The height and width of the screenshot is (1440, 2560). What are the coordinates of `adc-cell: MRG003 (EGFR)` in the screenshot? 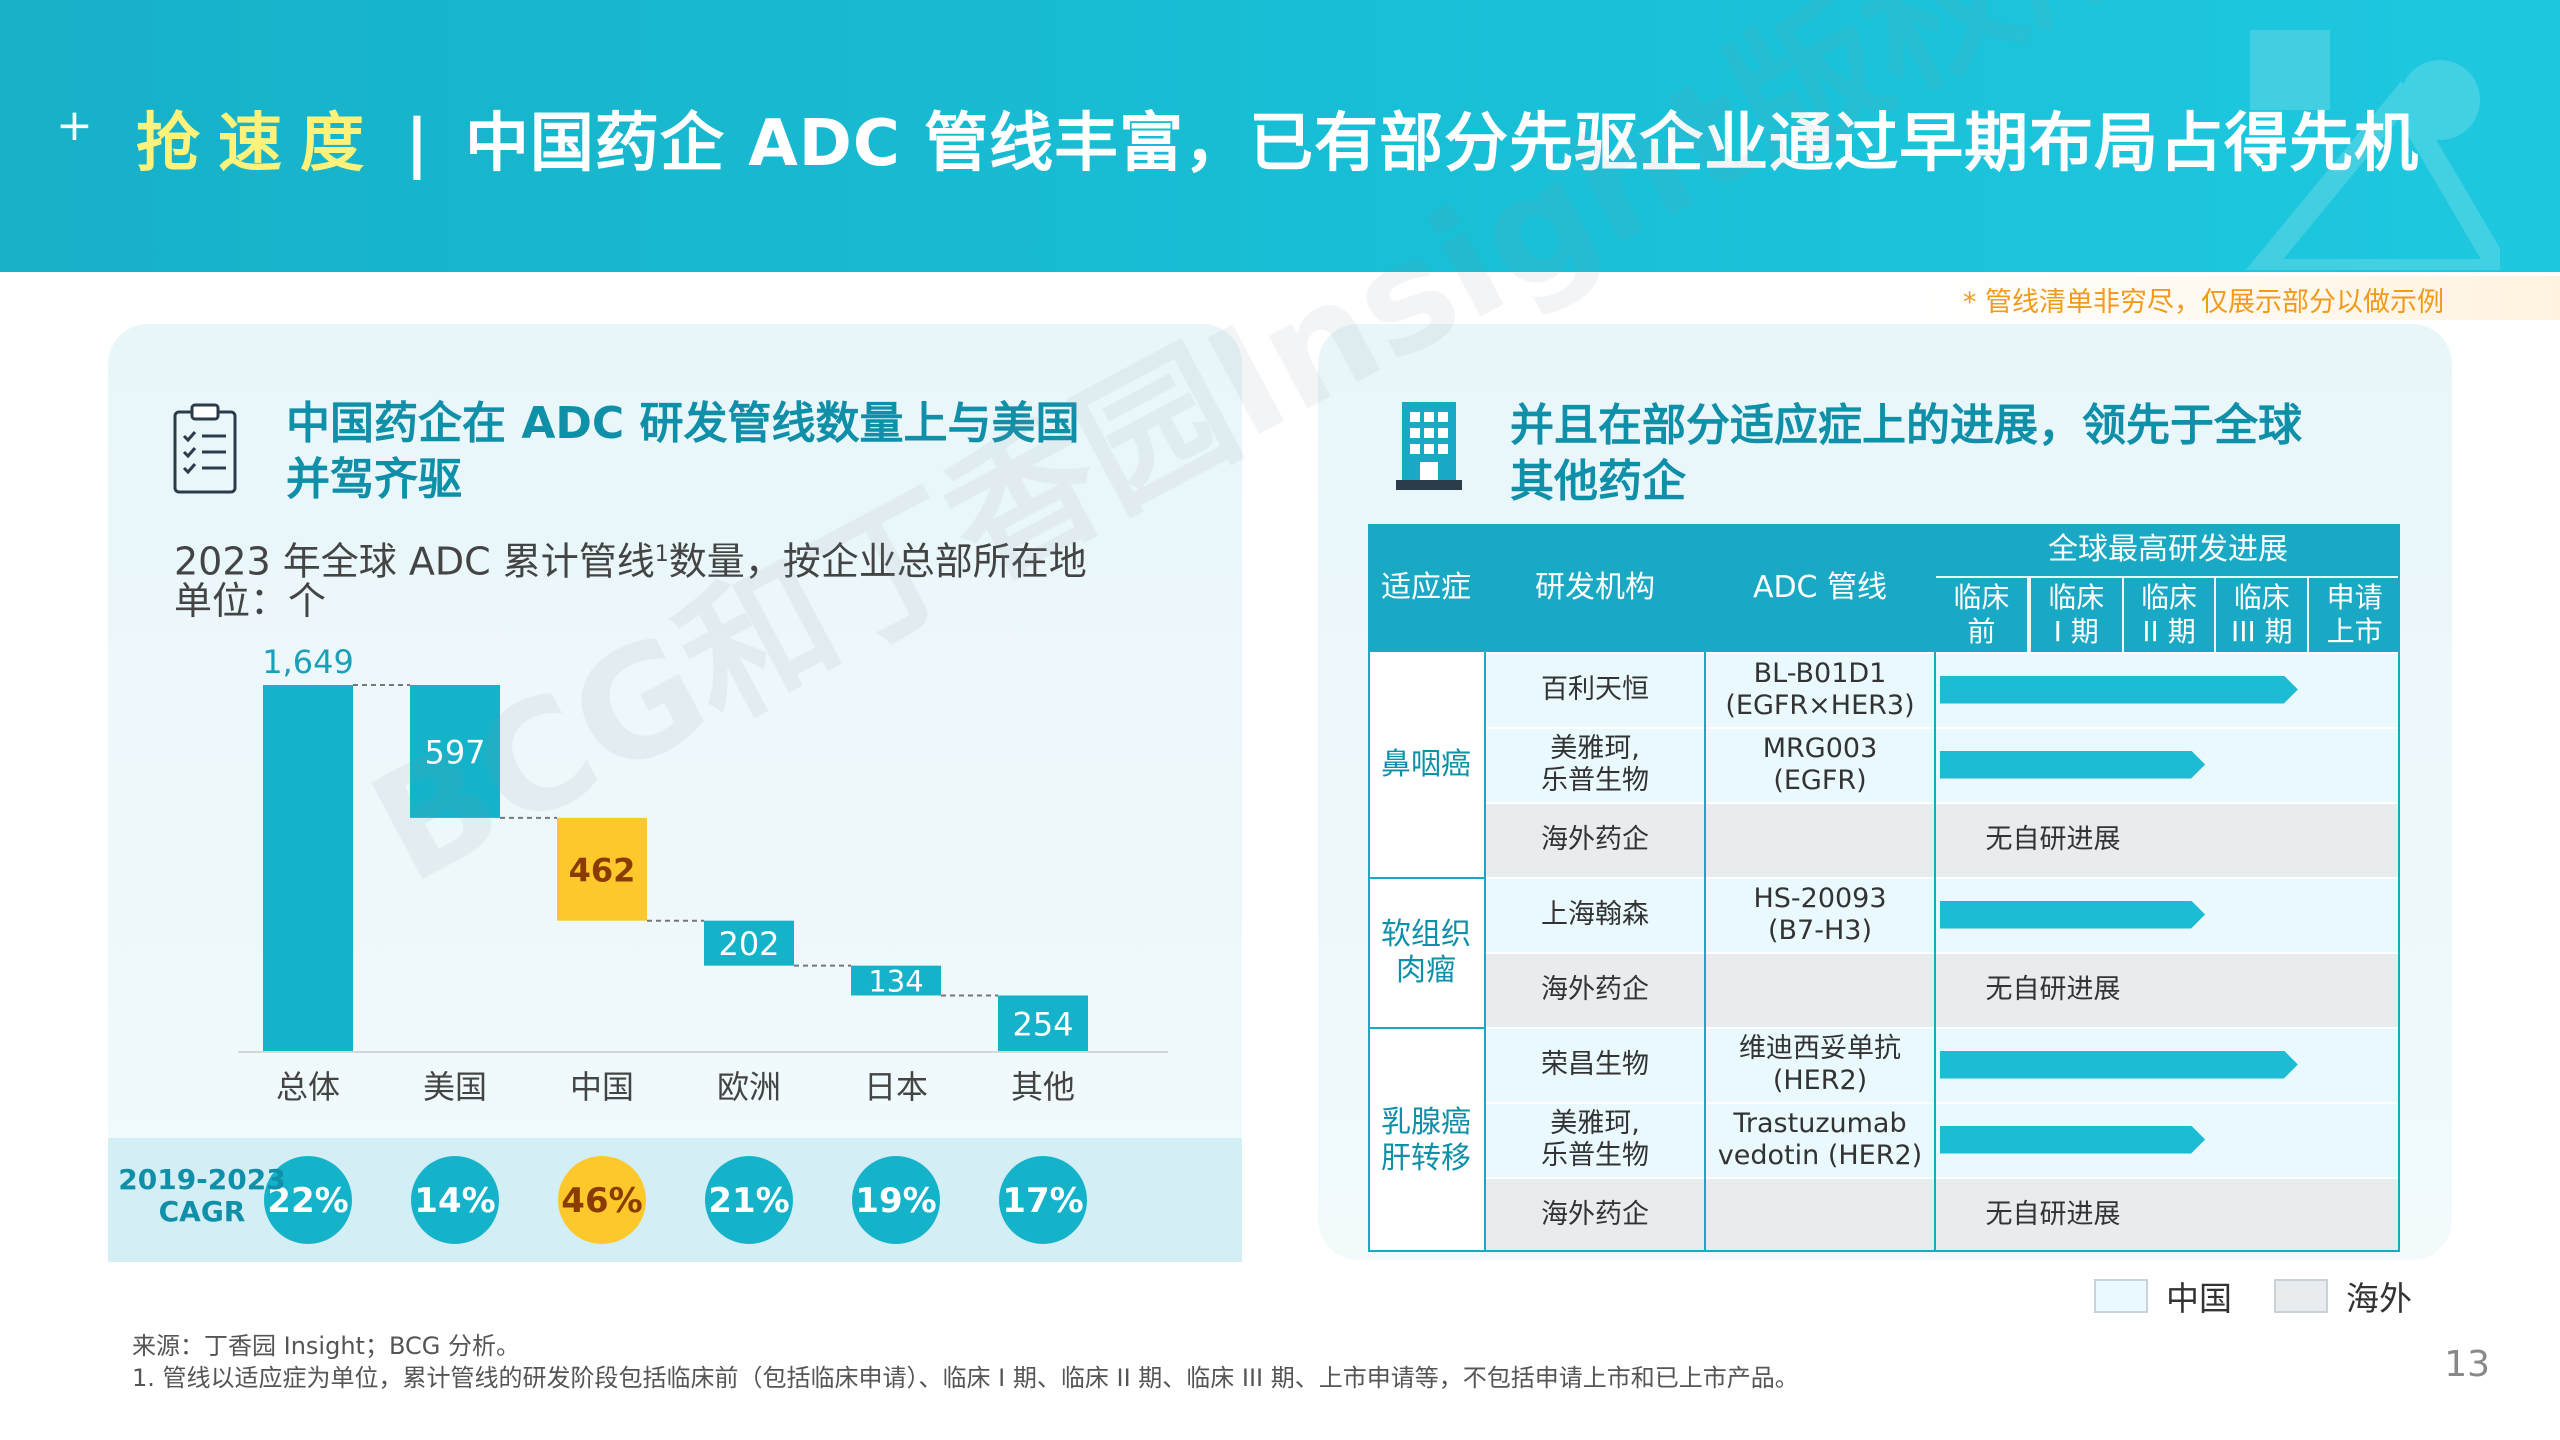 It's located at (1820, 764).